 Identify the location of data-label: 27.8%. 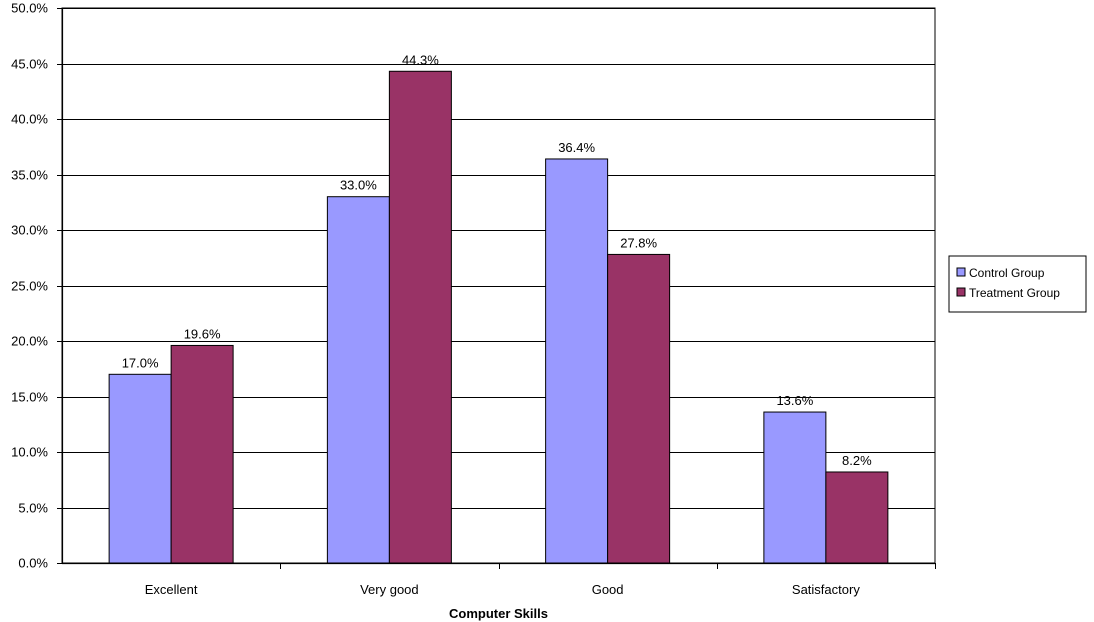
(638, 242).